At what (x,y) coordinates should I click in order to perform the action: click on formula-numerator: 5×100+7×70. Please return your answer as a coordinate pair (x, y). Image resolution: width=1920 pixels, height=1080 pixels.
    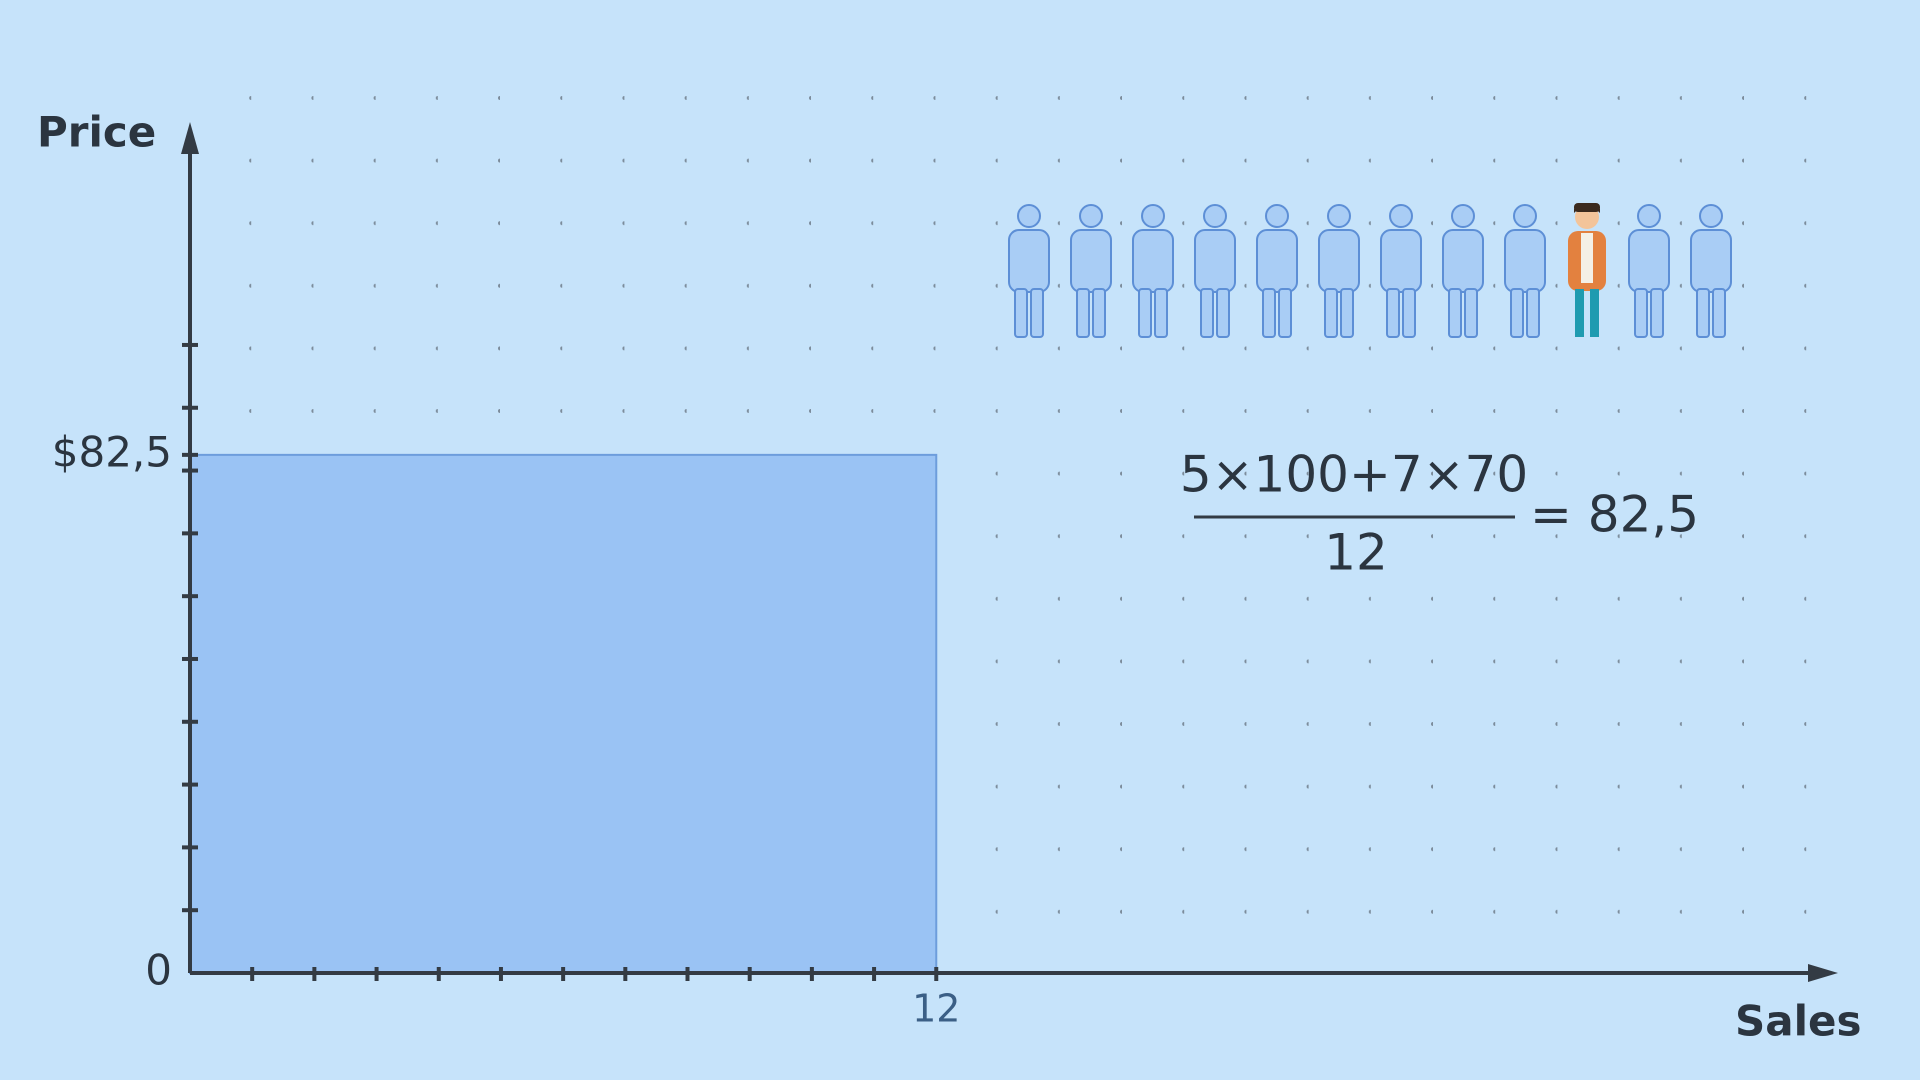
    Looking at the image, I should click on (1354, 475).